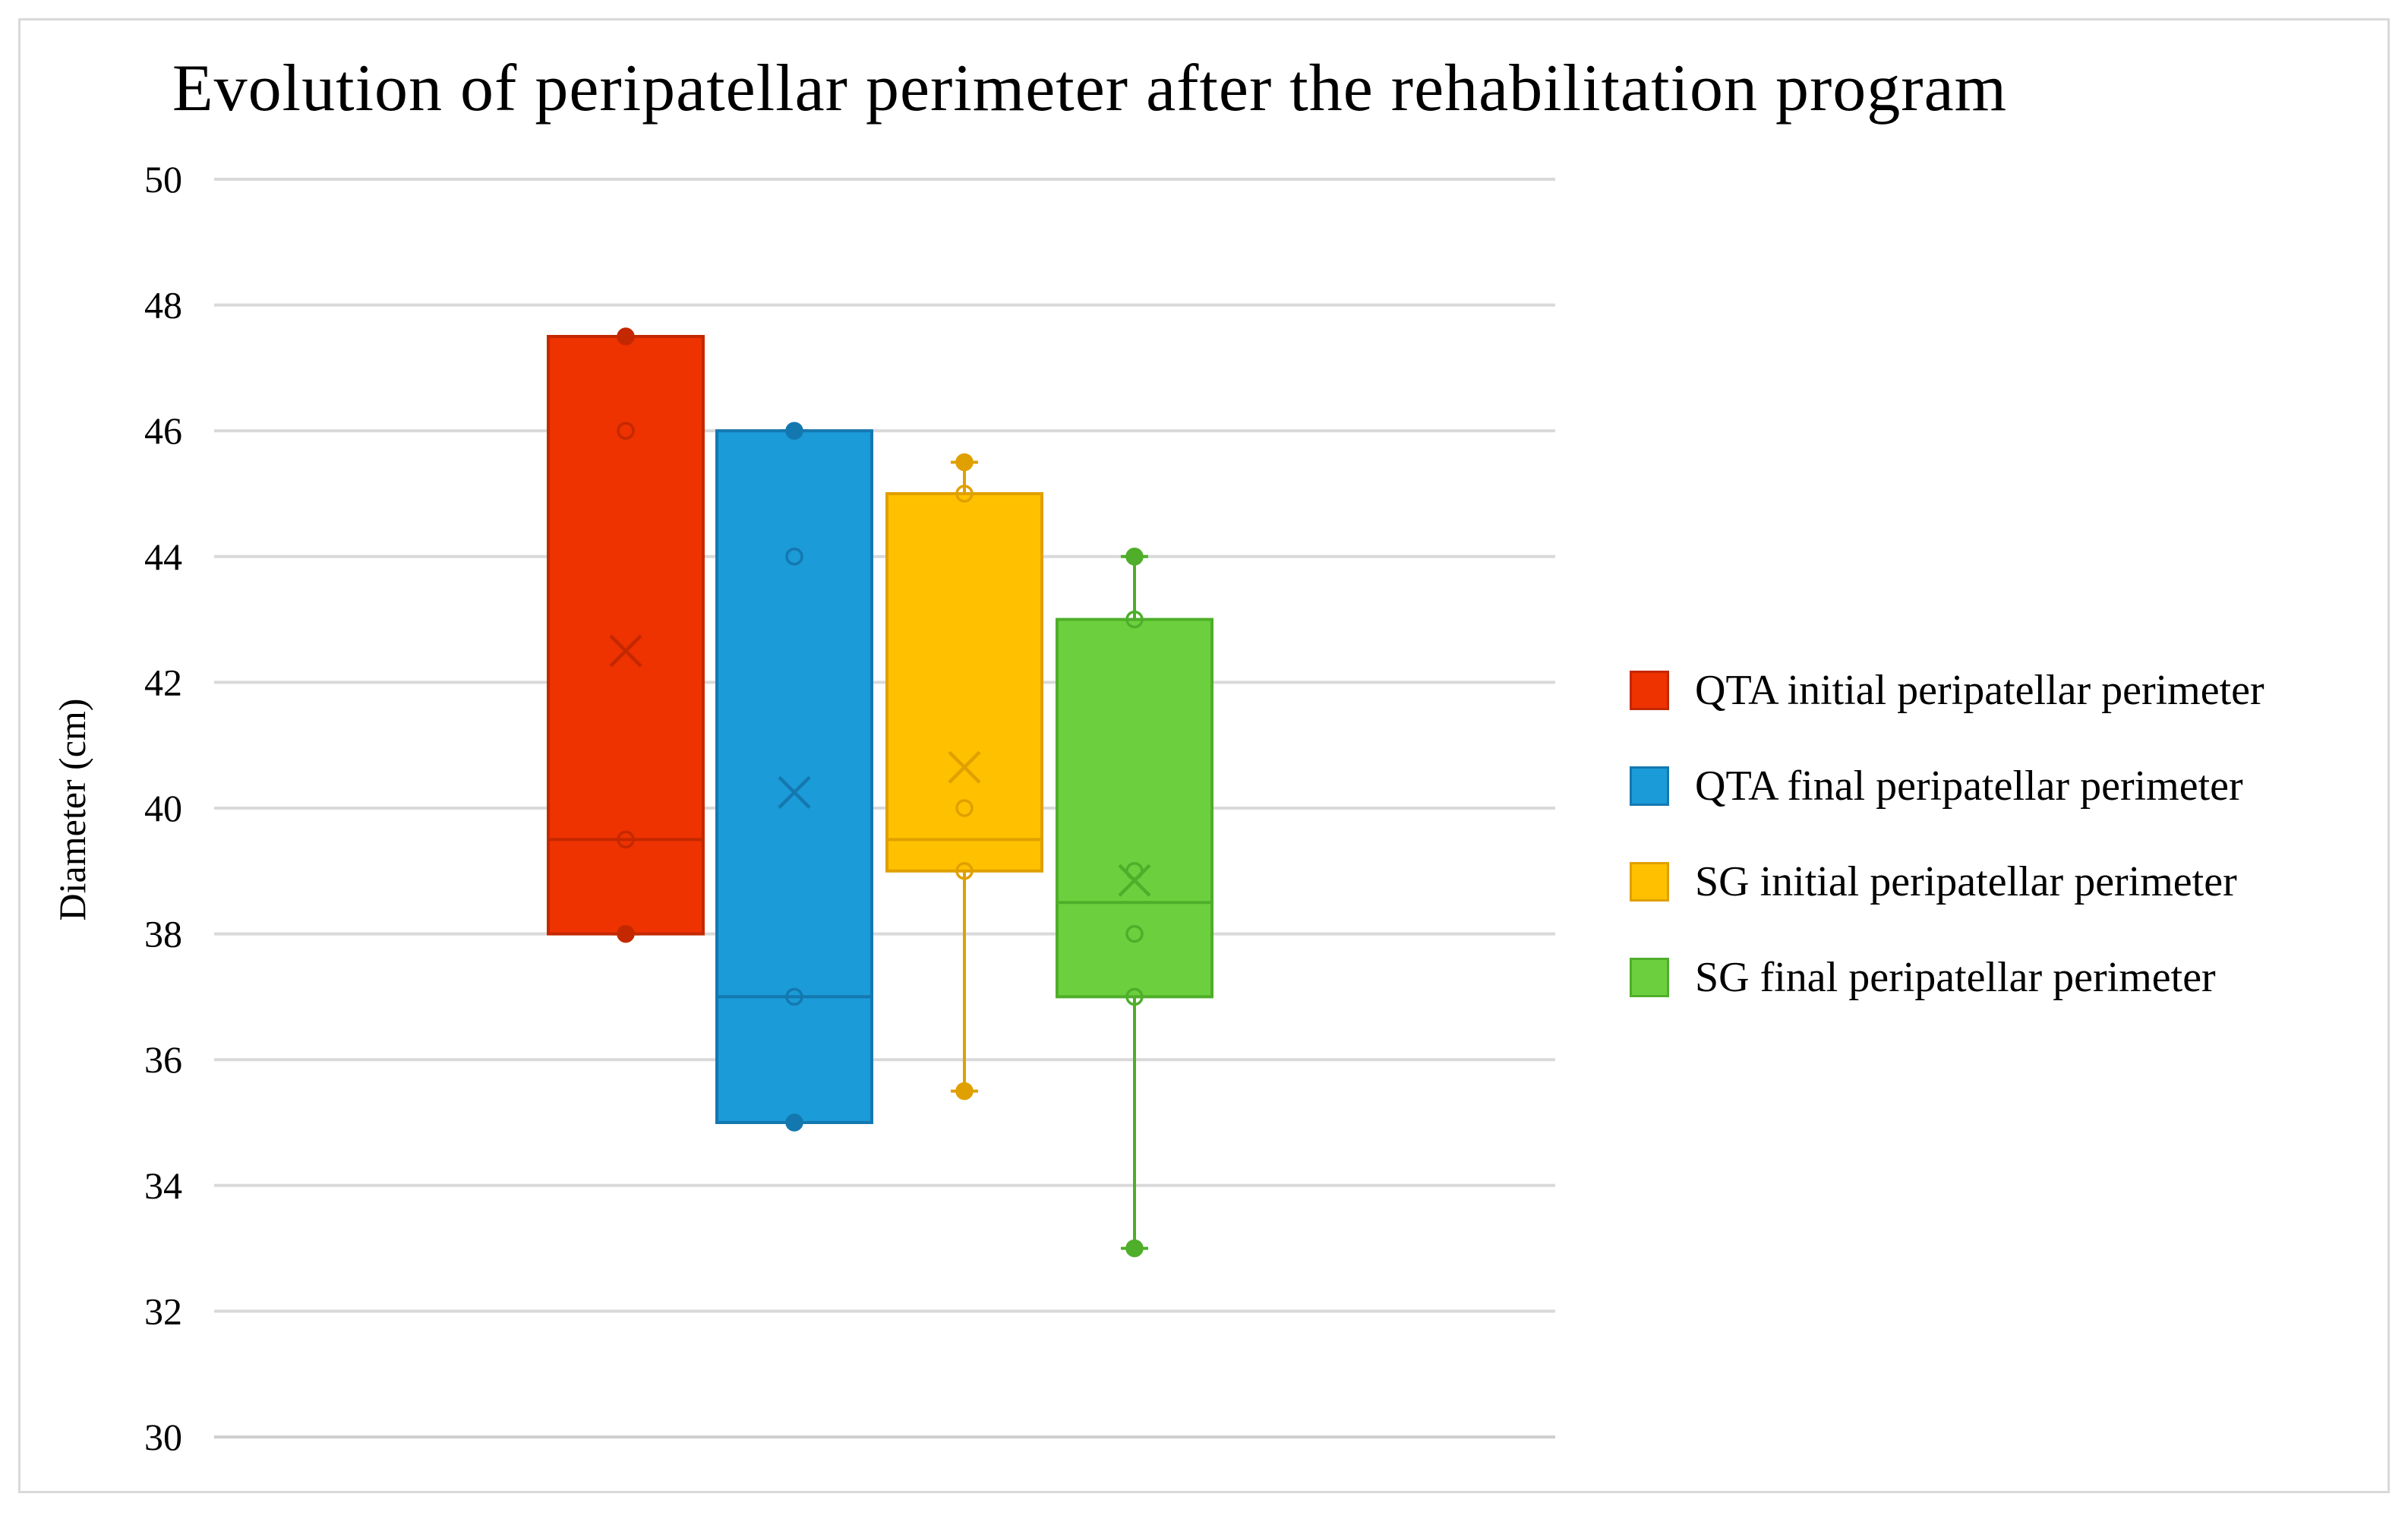  What do you see at coordinates (163, 682) in the screenshot?
I see `y-tick-label-42: 42` at bounding box center [163, 682].